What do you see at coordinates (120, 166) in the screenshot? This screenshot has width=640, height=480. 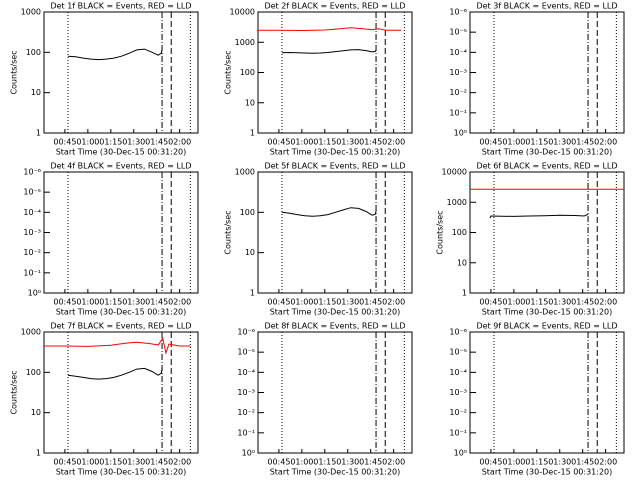 I see `chart-title: Det 4f BLACK = Events, RED = LLD` at bounding box center [120, 166].